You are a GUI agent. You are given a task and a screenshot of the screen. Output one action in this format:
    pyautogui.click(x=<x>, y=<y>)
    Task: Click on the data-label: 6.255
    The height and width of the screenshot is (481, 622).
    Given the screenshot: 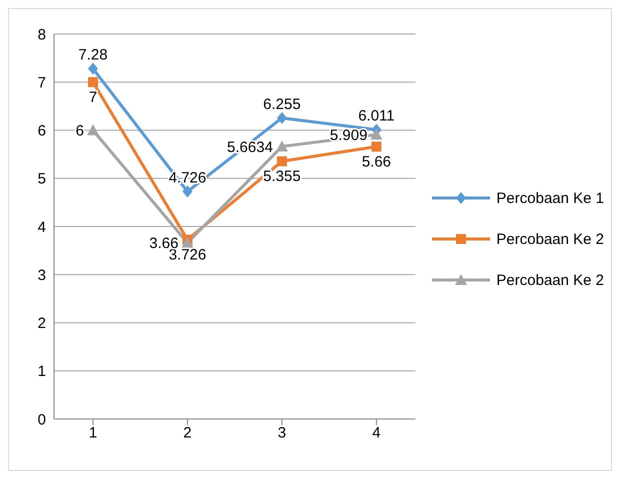 What is the action you would take?
    pyautogui.click(x=282, y=104)
    